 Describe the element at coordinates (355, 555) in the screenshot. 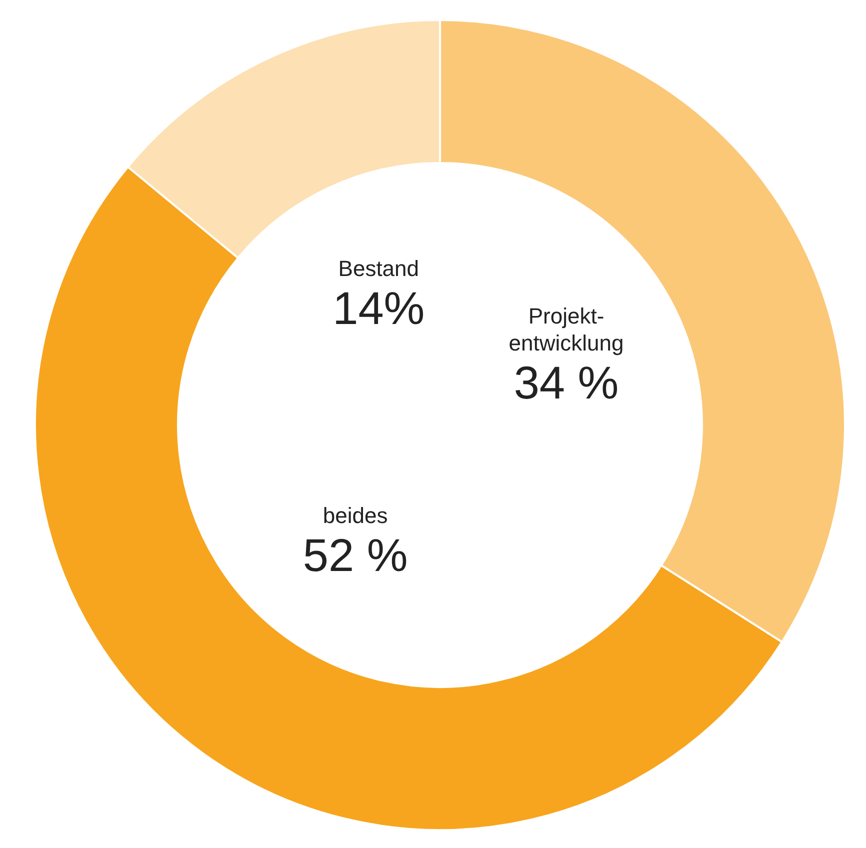

I see `data-label: 52 %` at that location.